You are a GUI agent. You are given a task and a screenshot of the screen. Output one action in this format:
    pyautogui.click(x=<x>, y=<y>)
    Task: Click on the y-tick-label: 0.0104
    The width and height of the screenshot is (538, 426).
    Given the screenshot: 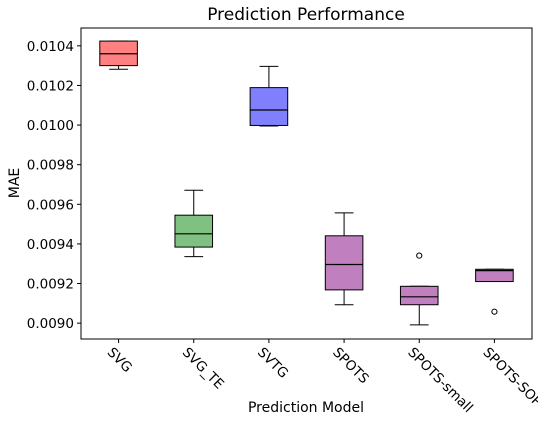 What is the action you would take?
    pyautogui.click(x=50, y=47)
    